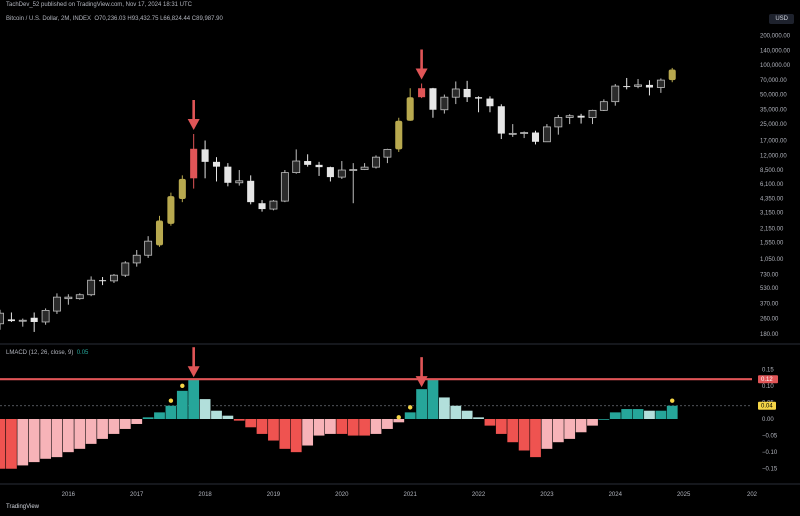 This screenshot has height=516, width=800. What do you see at coordinates (547, 495) in the screenshot?
I see `time-tick-label: 2023` at bounding box center [547, 495].